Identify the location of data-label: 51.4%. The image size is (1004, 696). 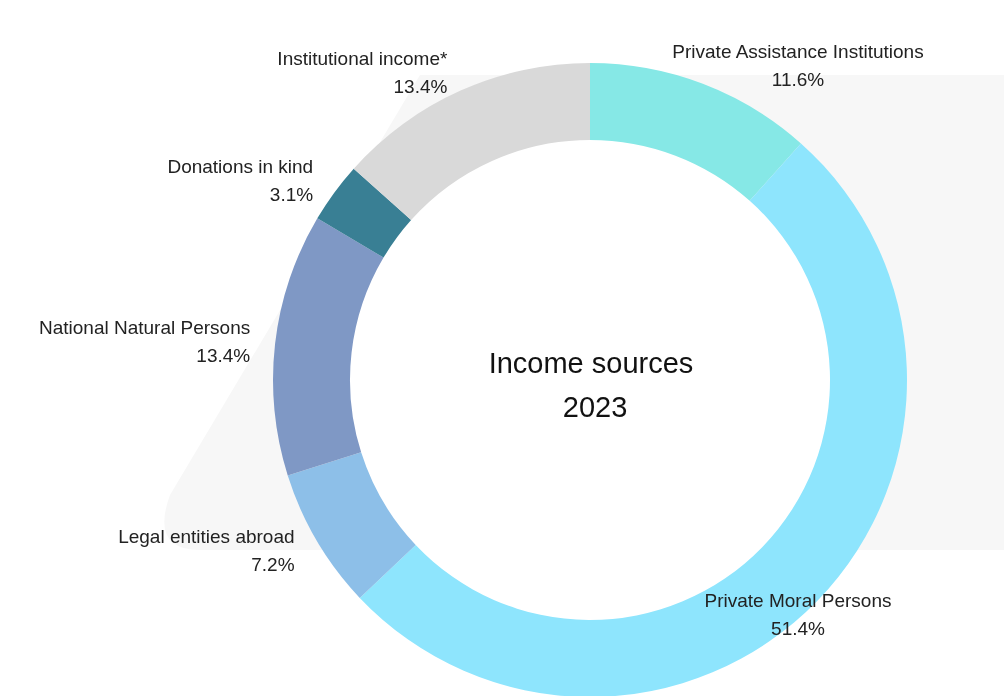
(798, 629).